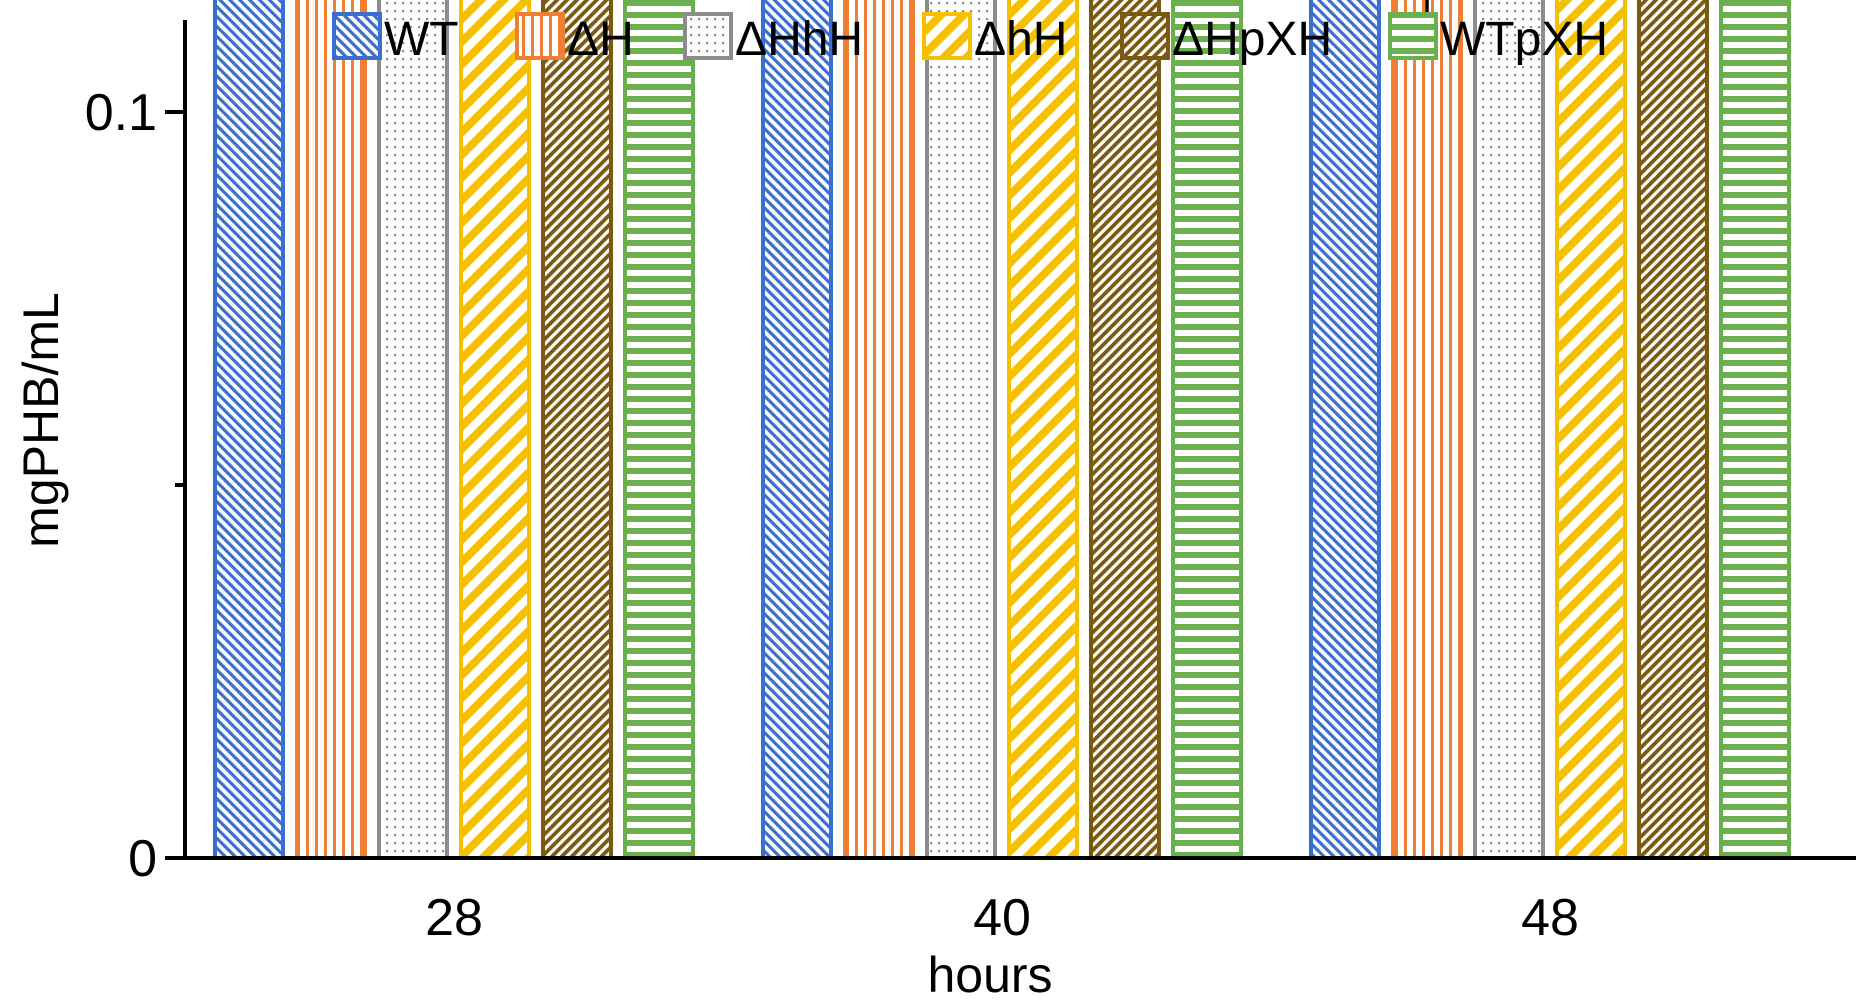  Describe the element at coordinates (1550, 918) in the screenshot. I see `x-tick-label: 48` at that location.